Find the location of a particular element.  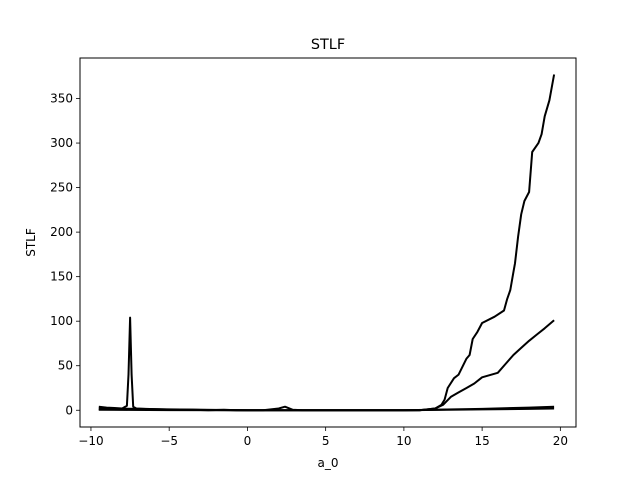

x-tick-label: 15 is located at coordinates (481, 441).